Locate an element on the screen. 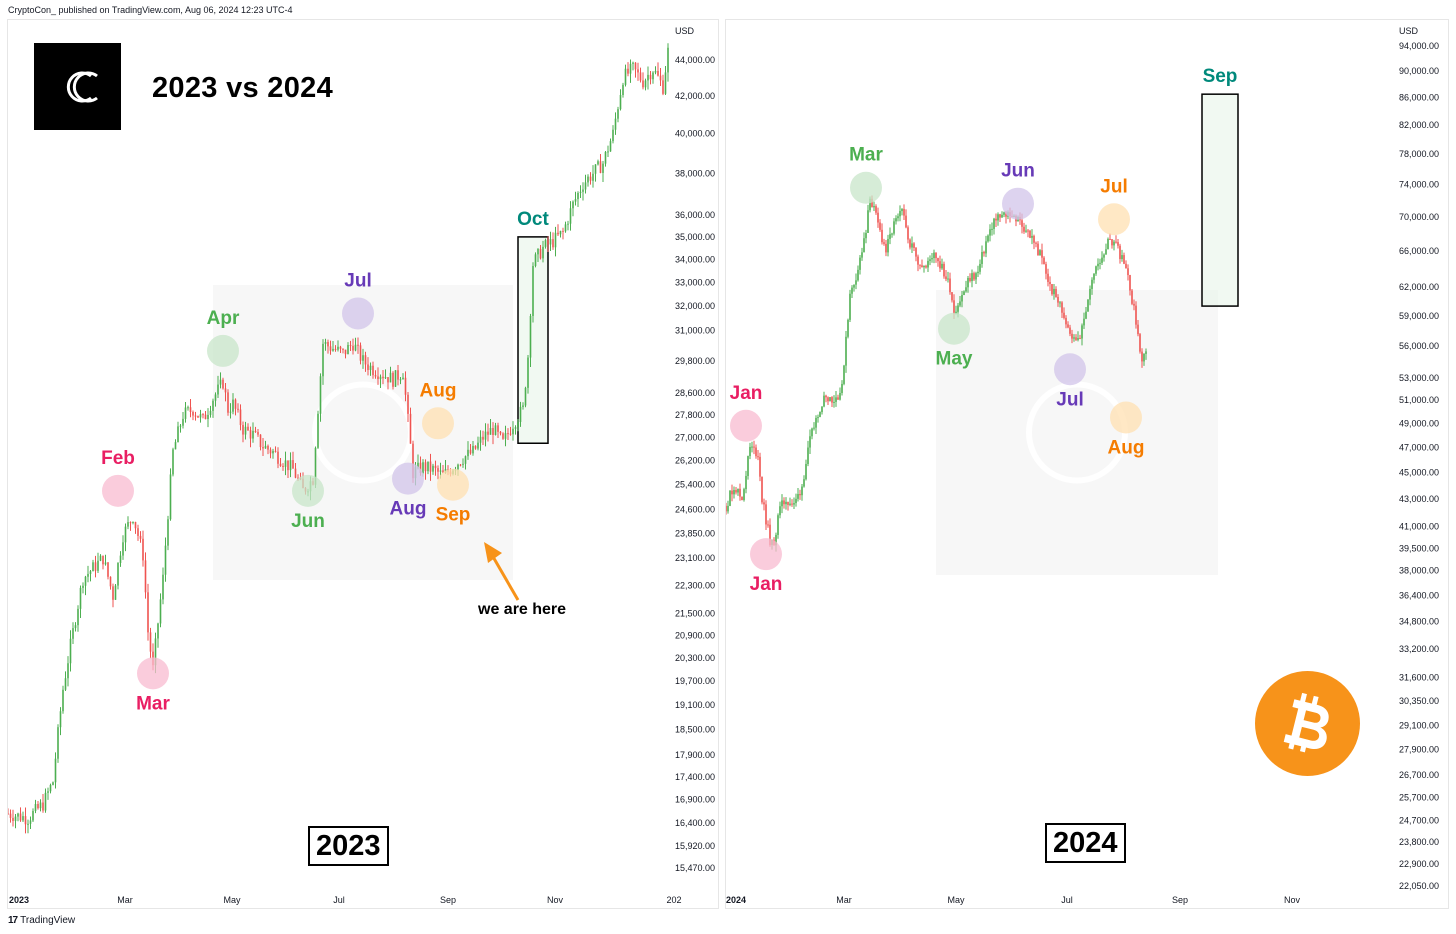 The width and height of the screenshot is (1456, 934). annotation-label: Aug is located at coordinates (1126, 448).